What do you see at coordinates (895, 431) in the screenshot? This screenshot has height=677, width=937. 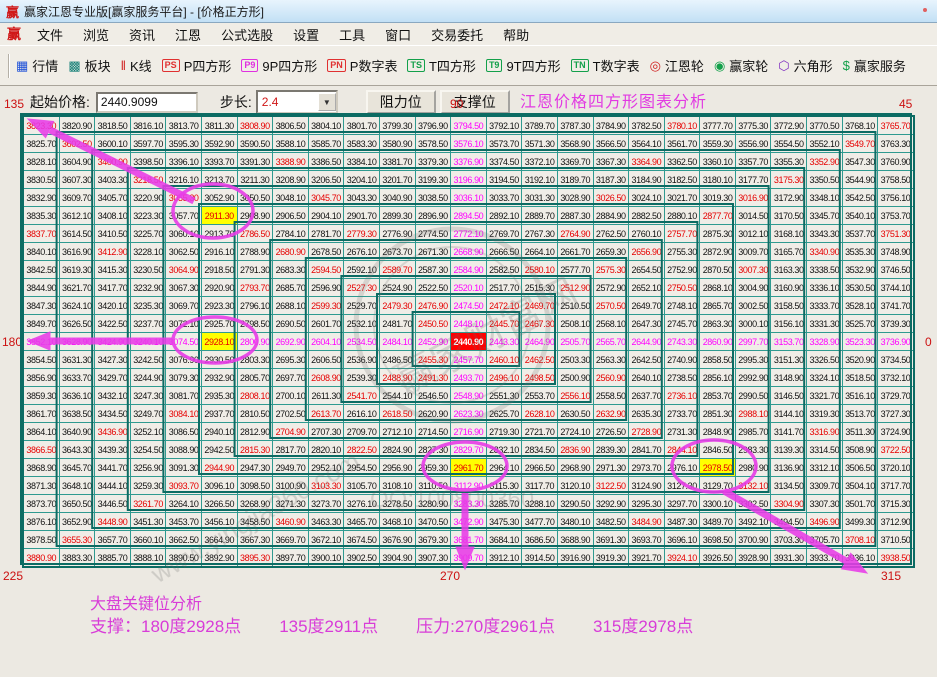 I see `grid-cell: 3724.90` at bounding box center [895, 431].